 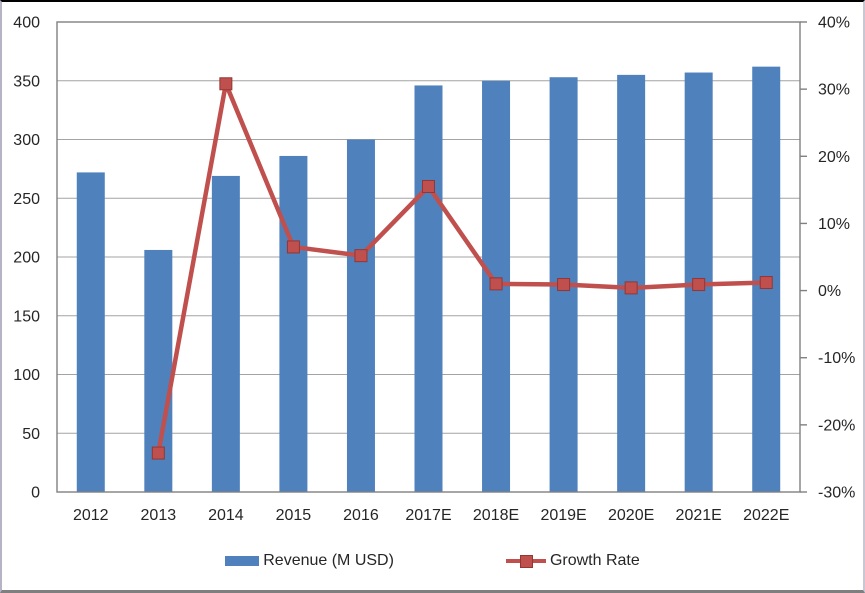 I want to click on right-axis-ticks, so click(x=803, y=257).